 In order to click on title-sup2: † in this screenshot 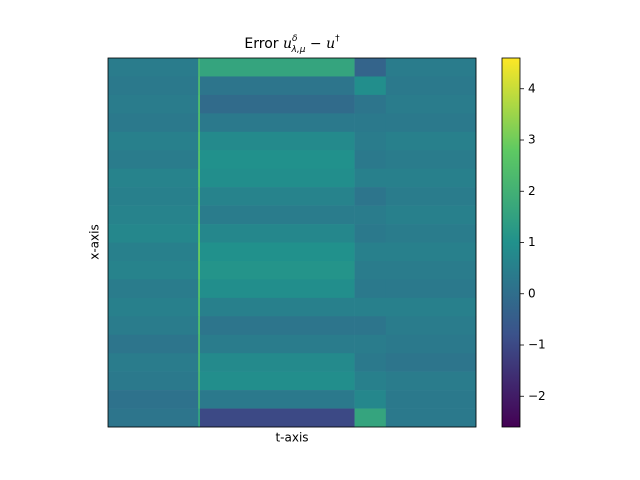, I will do `click(337, 39)`.